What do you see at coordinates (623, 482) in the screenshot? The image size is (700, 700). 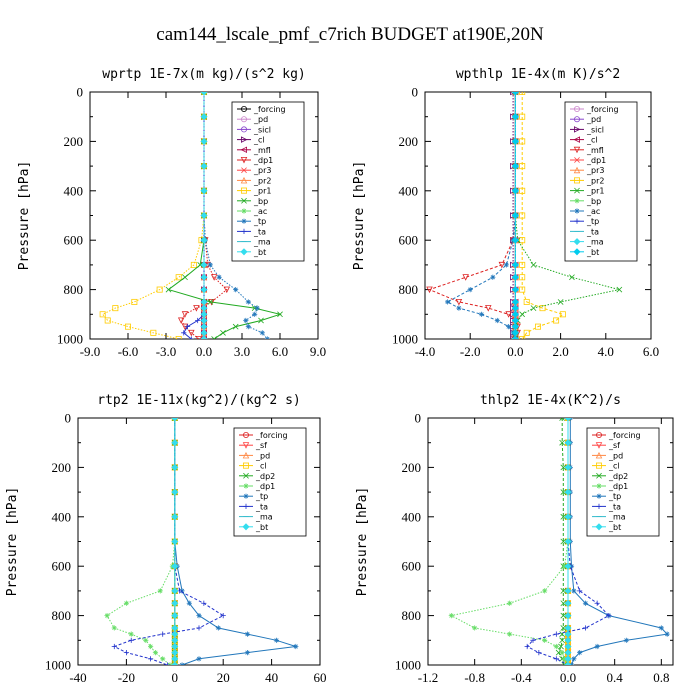 I see `legend: _forcing_sf_pd _cl_dp2_dp1_tp_ta _ma_bt` at bounding box center [623, 482].